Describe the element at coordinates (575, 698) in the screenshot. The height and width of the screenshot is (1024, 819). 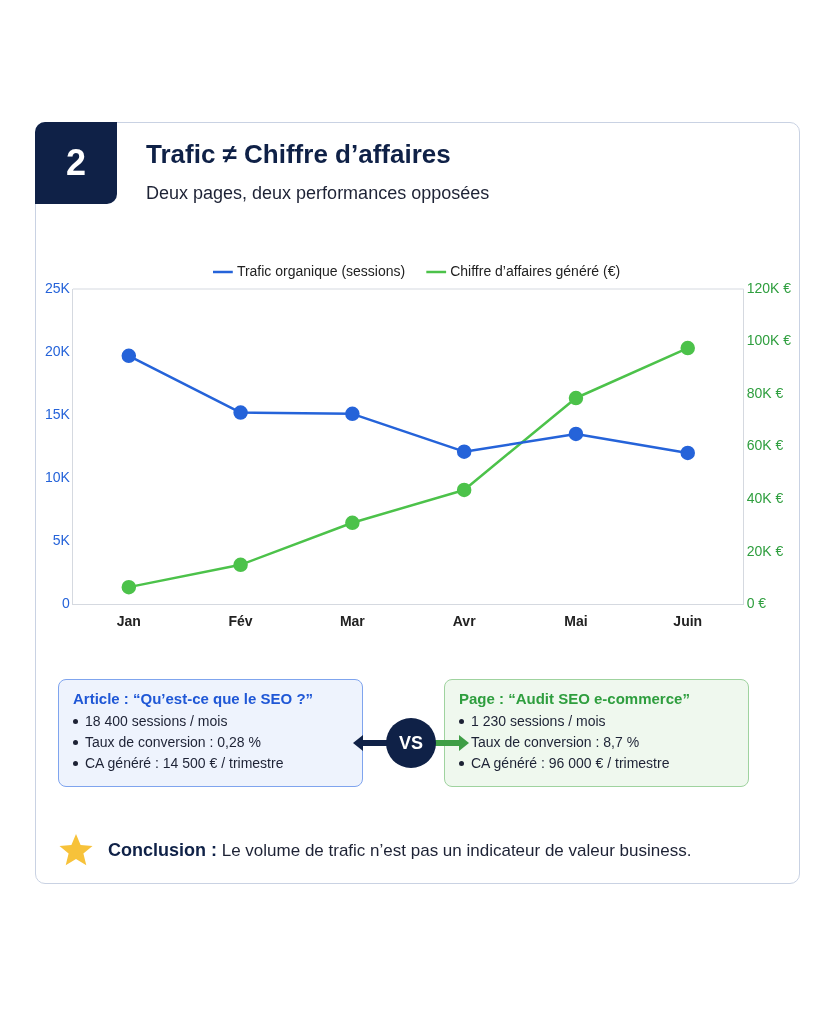
I see `text: Page : “Audit SEO e-commerce”` at that location.